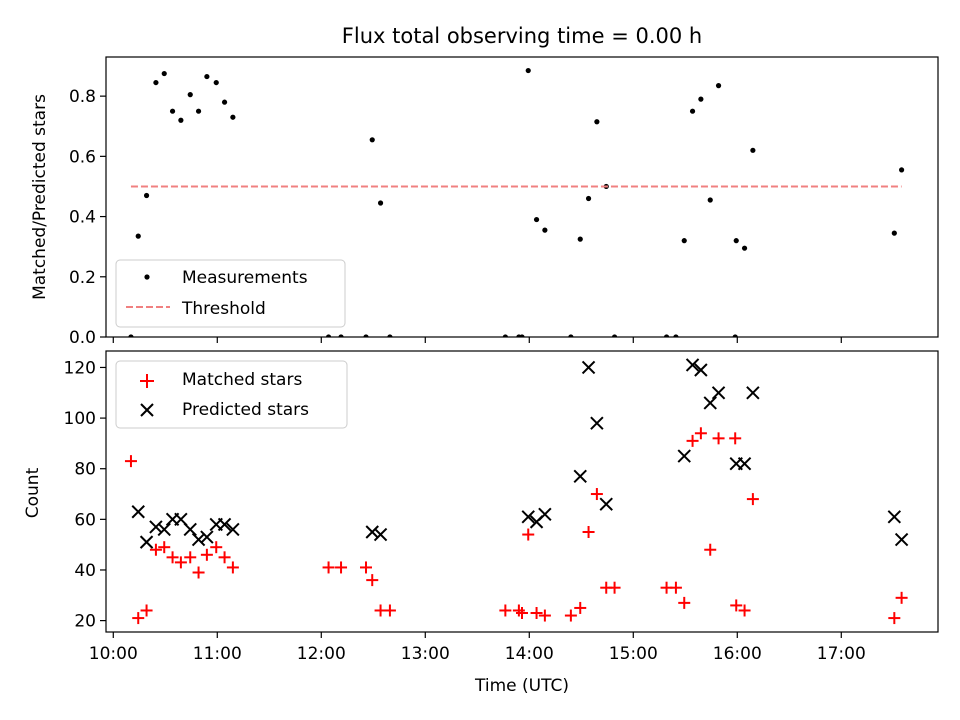 The height and width of the screenshot is (720, 960). Describe the element at coordinates (737, 654) in the screenshot. I see `bottom-x-tick-label: 16:00` at that location.